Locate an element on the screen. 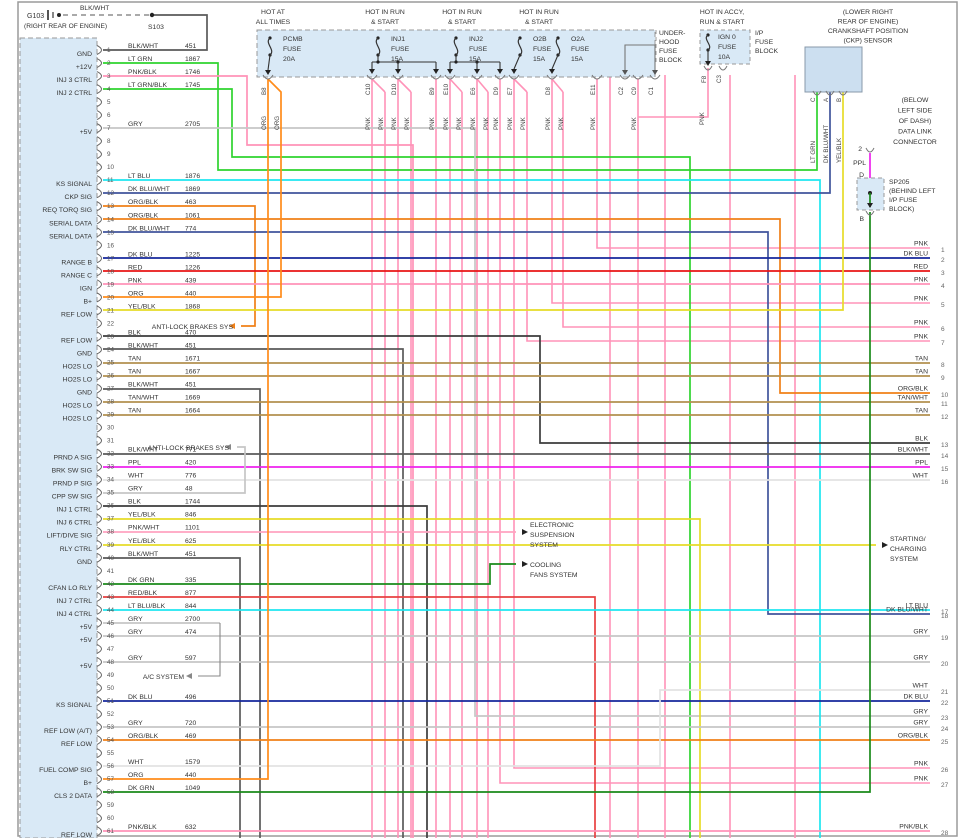 The image size is (962, 838). right-wire-color: DK BLU/WHT is located at coordinates (907, 610).